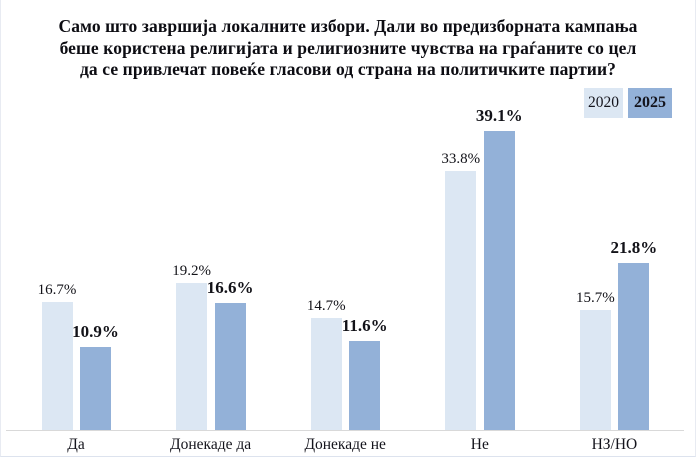 This screenshot has width=696, height=463. I want to click on value-label-2020-4: 33.8%, so click(461, 159).